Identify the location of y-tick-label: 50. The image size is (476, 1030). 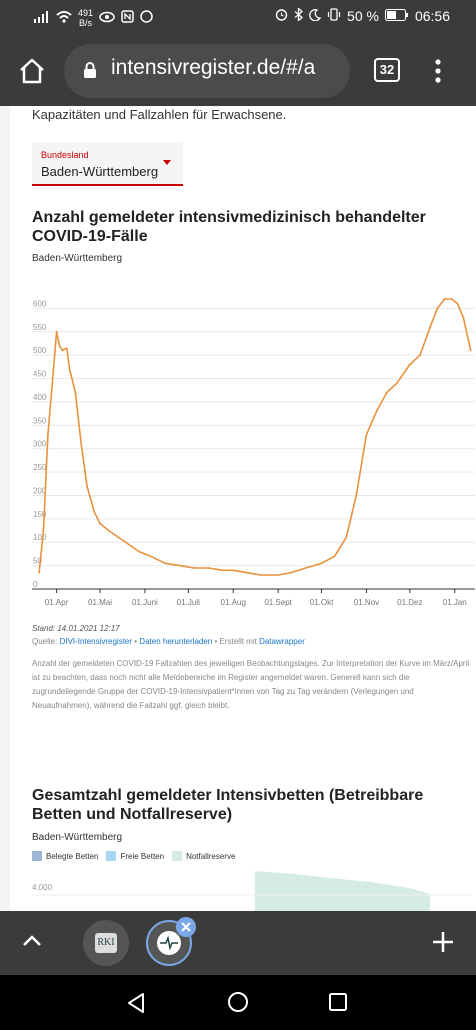
(37, 561).